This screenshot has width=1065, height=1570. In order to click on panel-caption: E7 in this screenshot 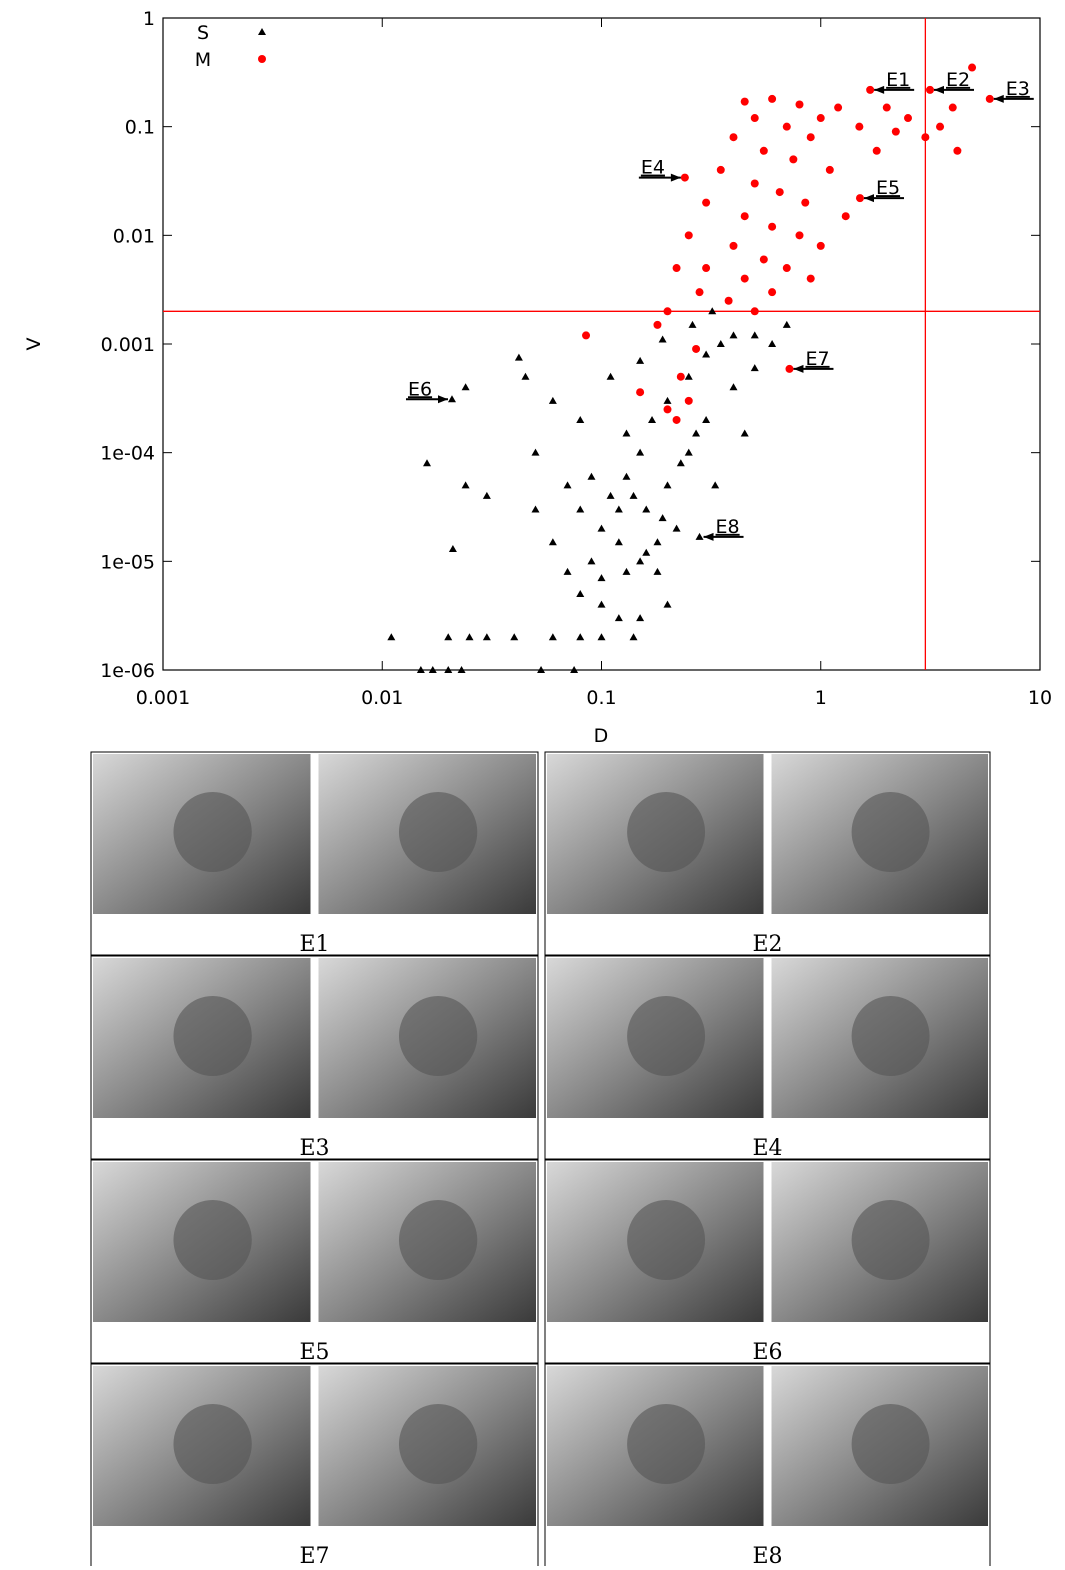, I will do `click(314, 1555)`.